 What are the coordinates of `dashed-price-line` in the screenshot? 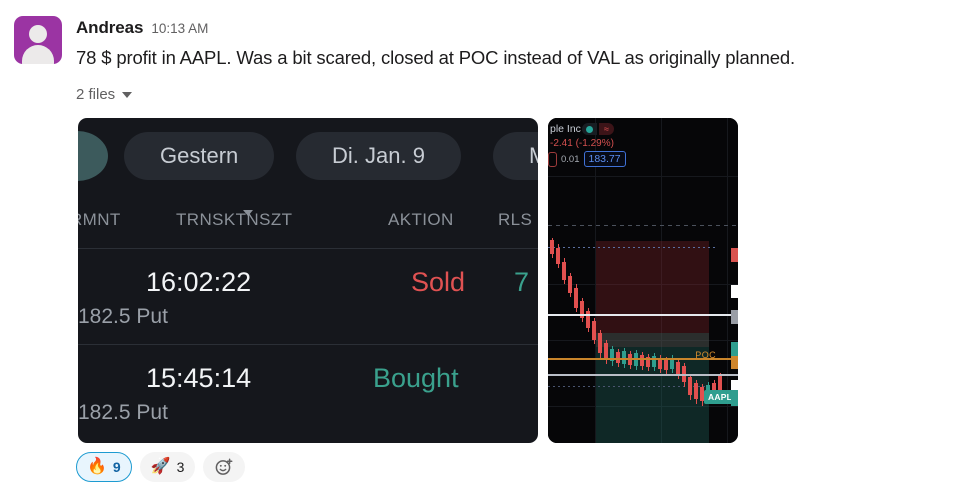 It's located at (643, 225).